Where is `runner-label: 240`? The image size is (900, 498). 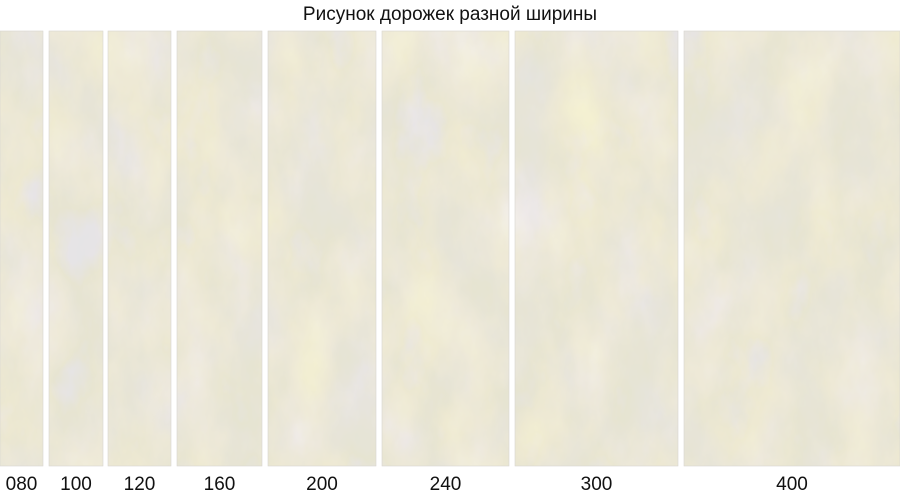 runner-label: 240 is located at coordinates (446, 484).